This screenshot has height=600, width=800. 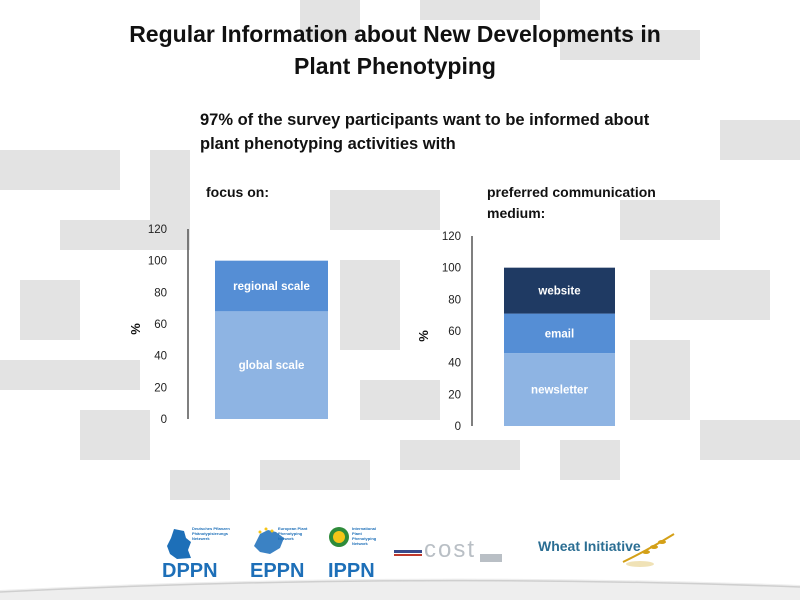 I want to click on ippn-wordmark: IPPN, so click(x=351, y=571).